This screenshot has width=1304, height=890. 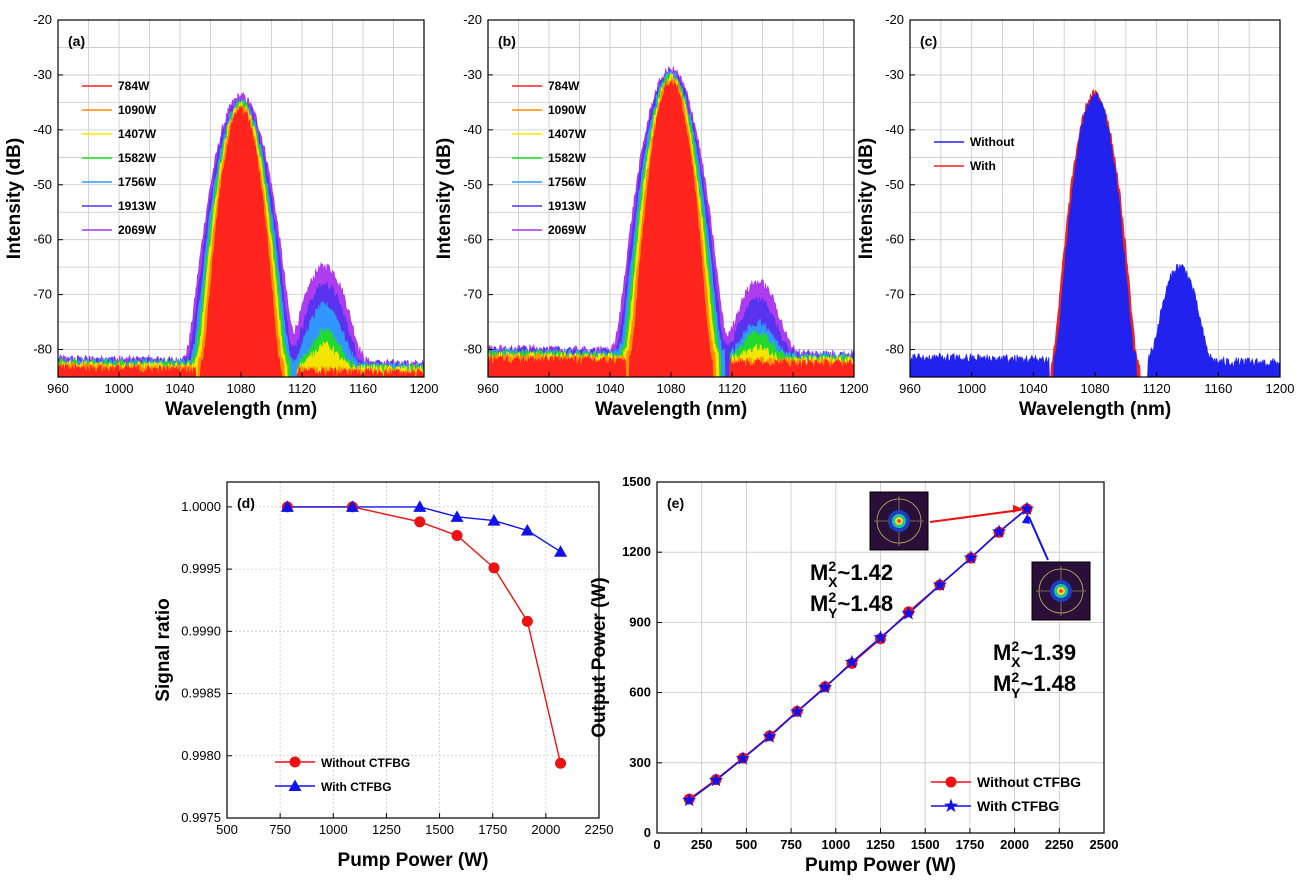 I want to click on y-tick-label: 0.9990, so click(x=201, y=630).